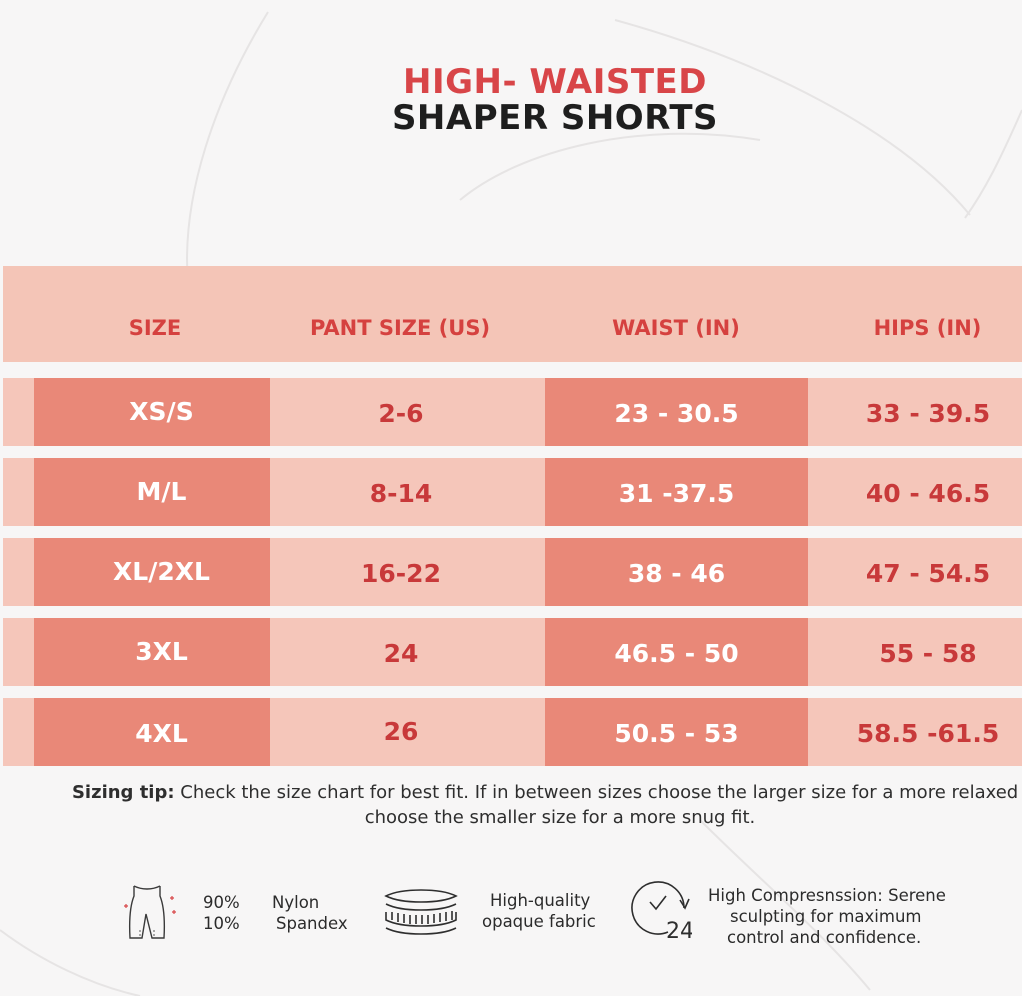  Describe the element at coordinates (296, 902) in the screenshot. I see `material-name-1: Nylon` at that location.